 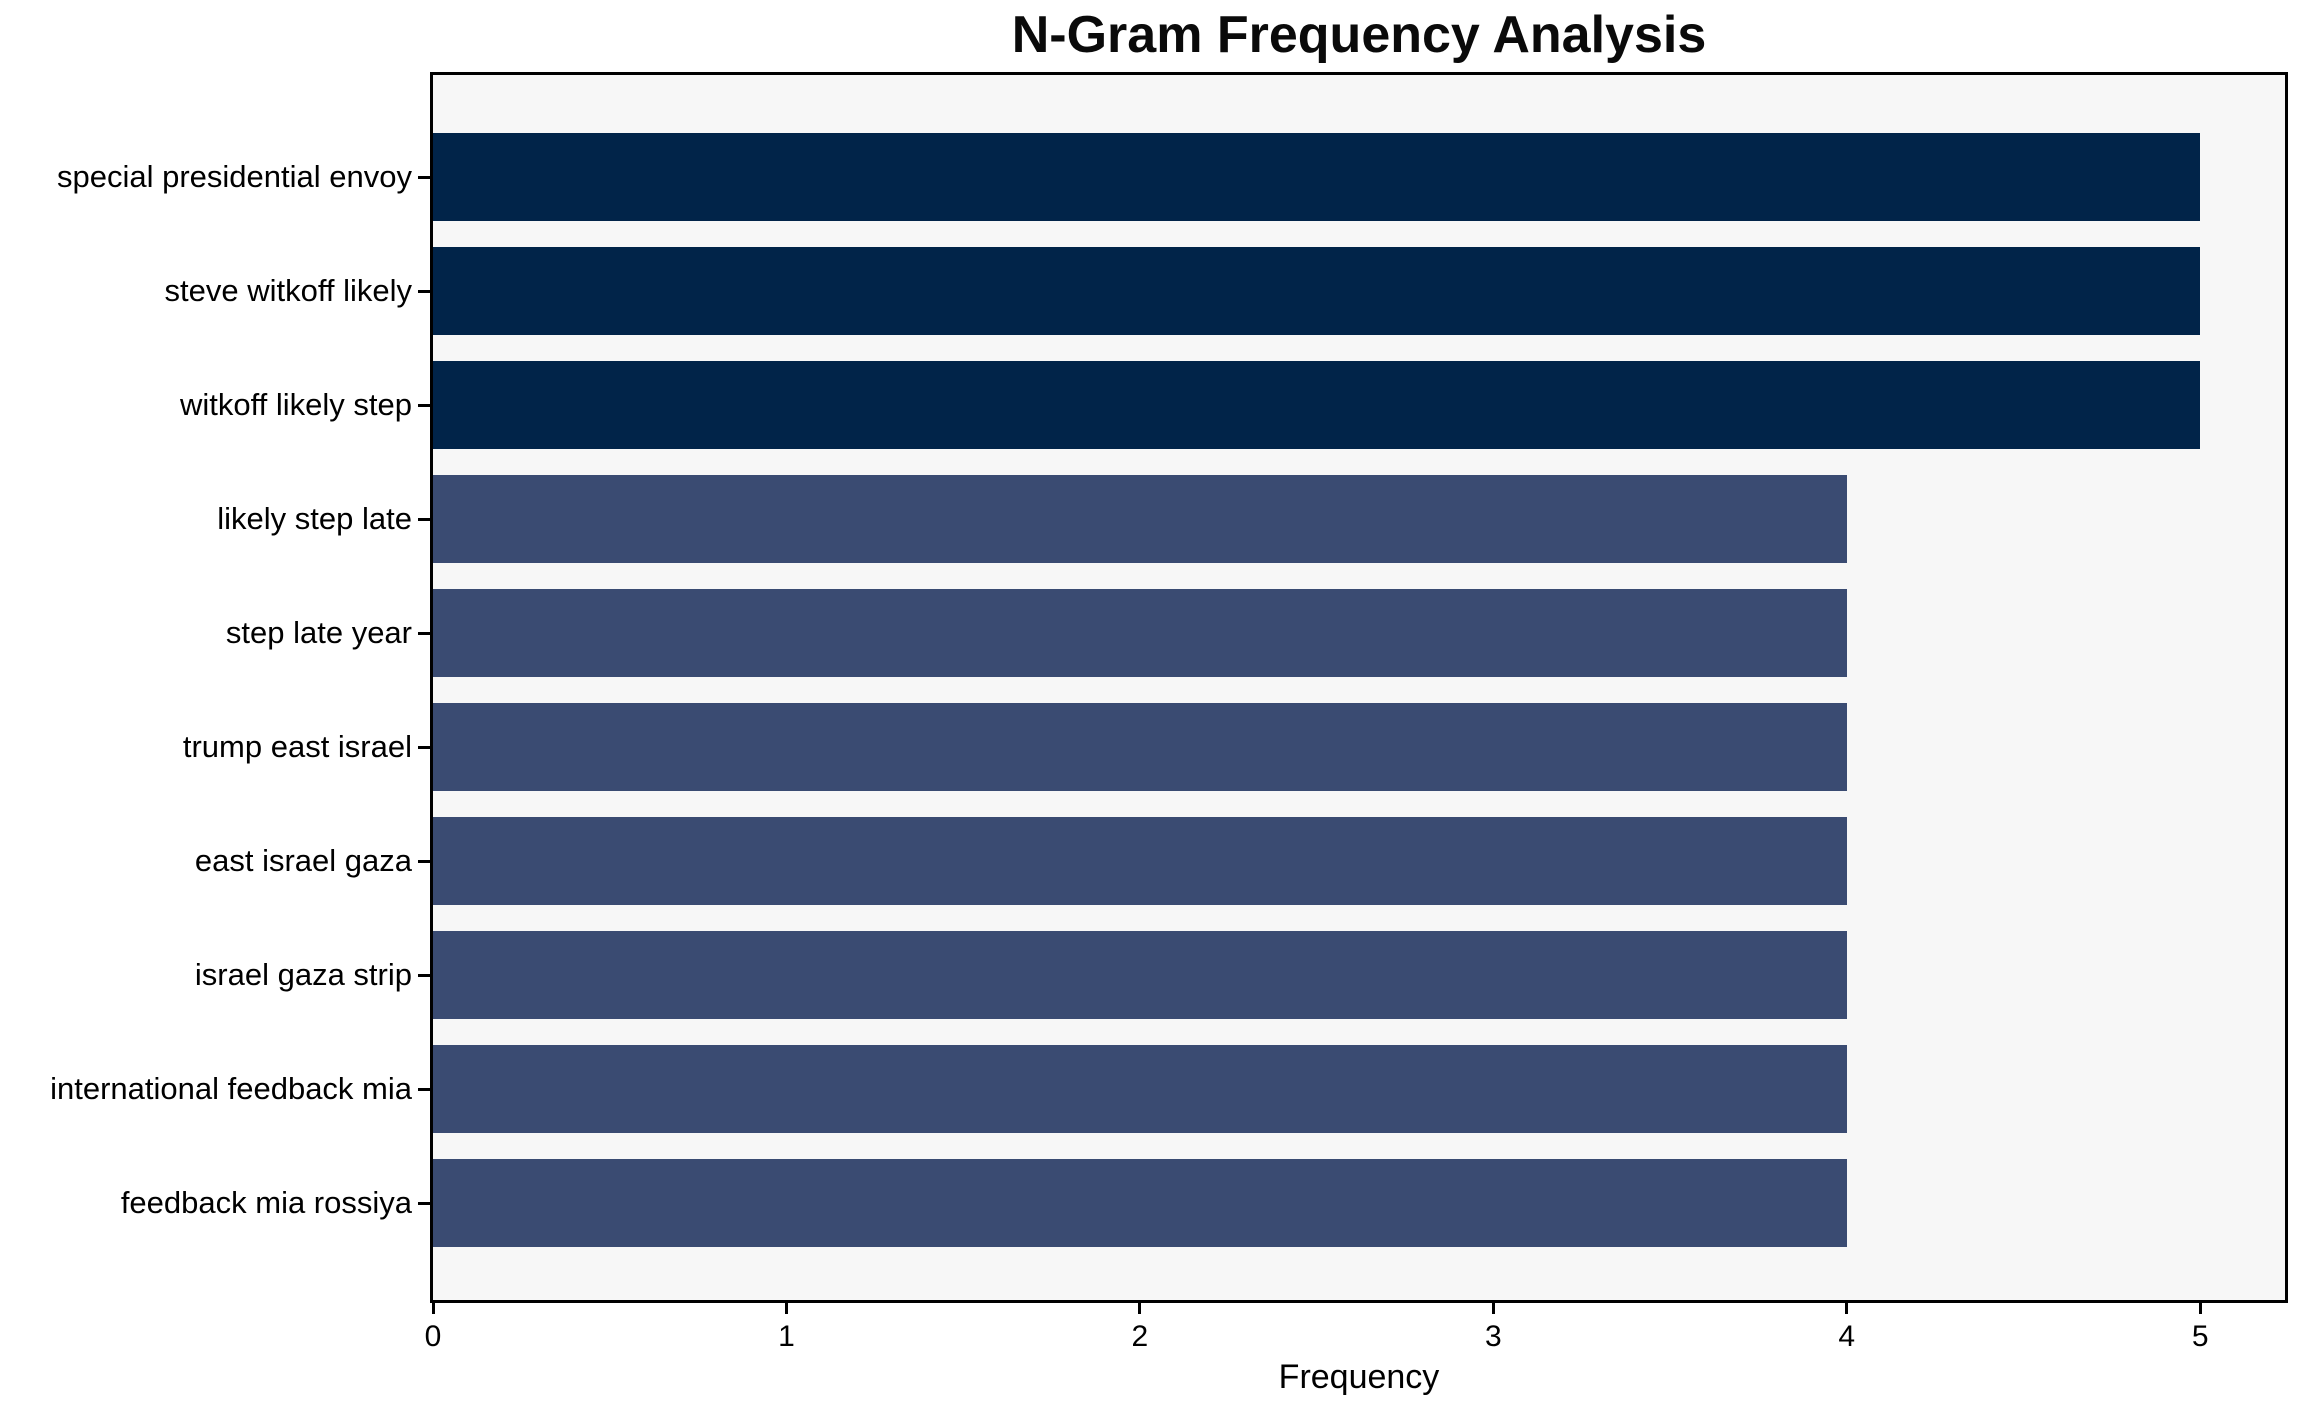 What do you see at coordinates (295, 404) in the screenshot?
I see `y-tick-label: witkoff likely step` at bounding box center [295, 404].